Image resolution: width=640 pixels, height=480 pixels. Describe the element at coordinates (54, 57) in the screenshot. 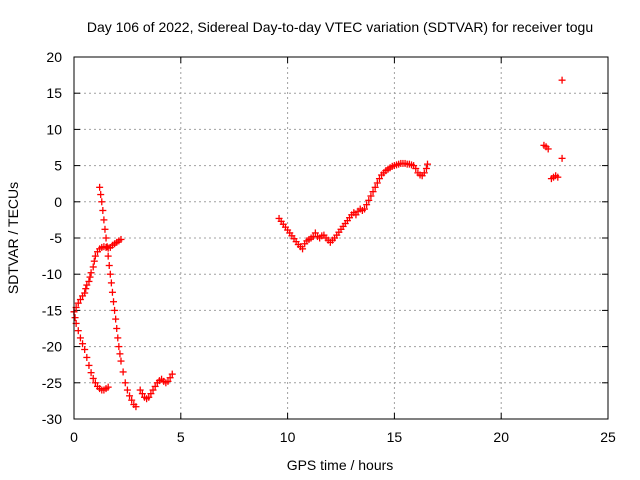

I see `y-tick-label: 20` at that location.